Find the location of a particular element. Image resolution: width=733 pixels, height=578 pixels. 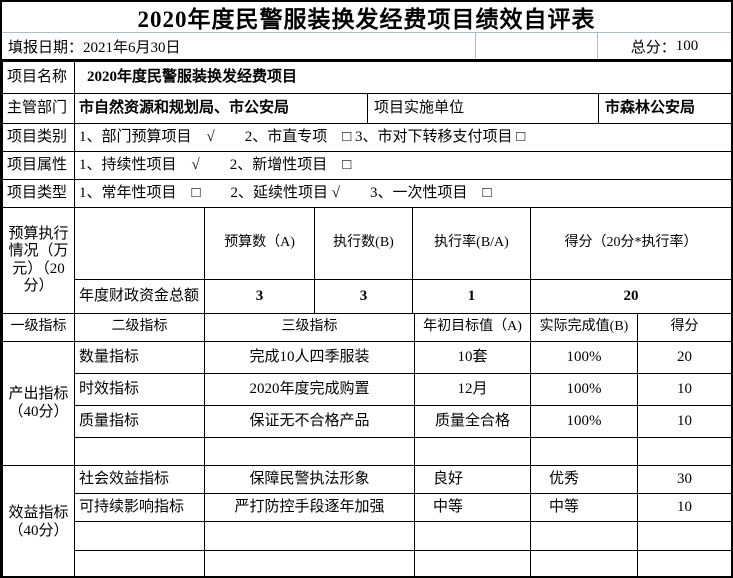

indicator-actual-cell: 优秀 is located at coordinates (584, 479).